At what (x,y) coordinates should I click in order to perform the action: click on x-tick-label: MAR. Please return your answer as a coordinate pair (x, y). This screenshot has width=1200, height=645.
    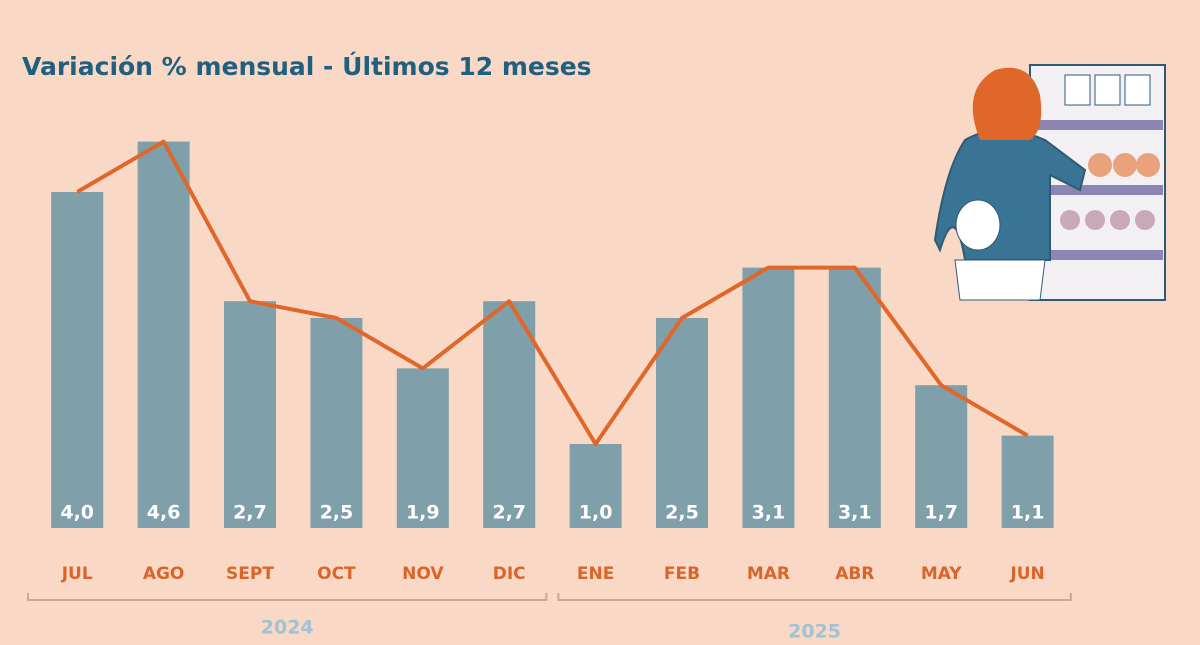
    Looking at the image, I should click on (768, 574).